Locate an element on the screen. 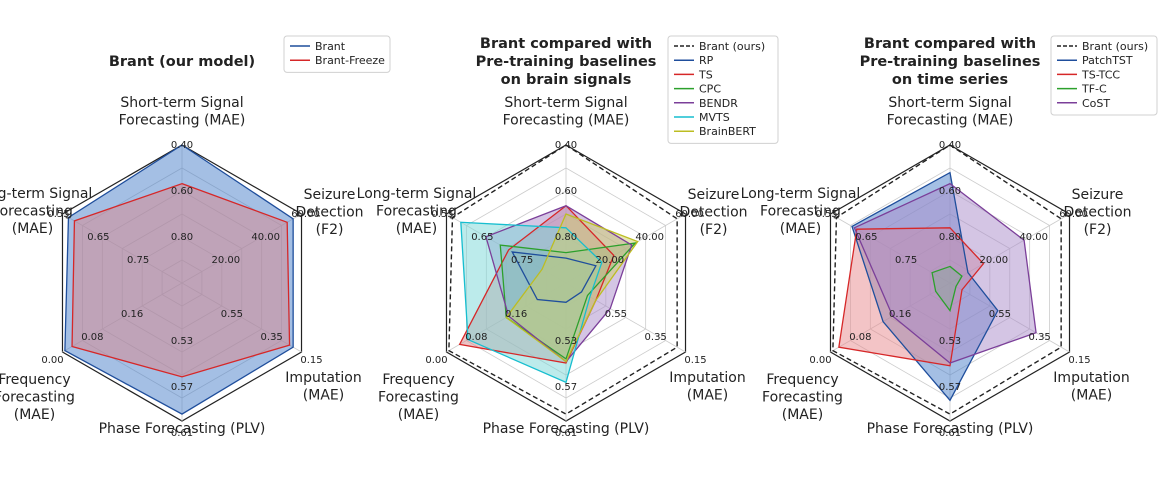 The height and width of the screenshot is (480, 1165). series-line-patchtst is located at coordinates (925, 286).